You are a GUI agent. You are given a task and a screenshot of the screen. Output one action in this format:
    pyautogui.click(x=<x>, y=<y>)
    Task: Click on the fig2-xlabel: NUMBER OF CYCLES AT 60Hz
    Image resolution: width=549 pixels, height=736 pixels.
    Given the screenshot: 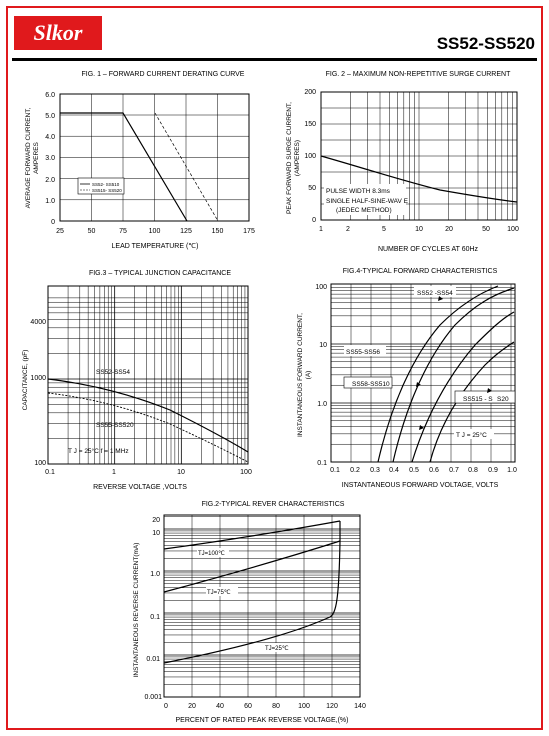 What is the action you would take?
    pyautogui.click(x=428, y=249)
    